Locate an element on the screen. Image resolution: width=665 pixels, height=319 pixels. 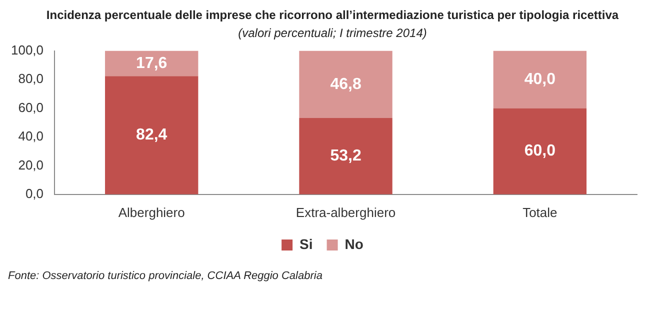
y-tick-label: 0,0 is located at coordinates (34, 193).